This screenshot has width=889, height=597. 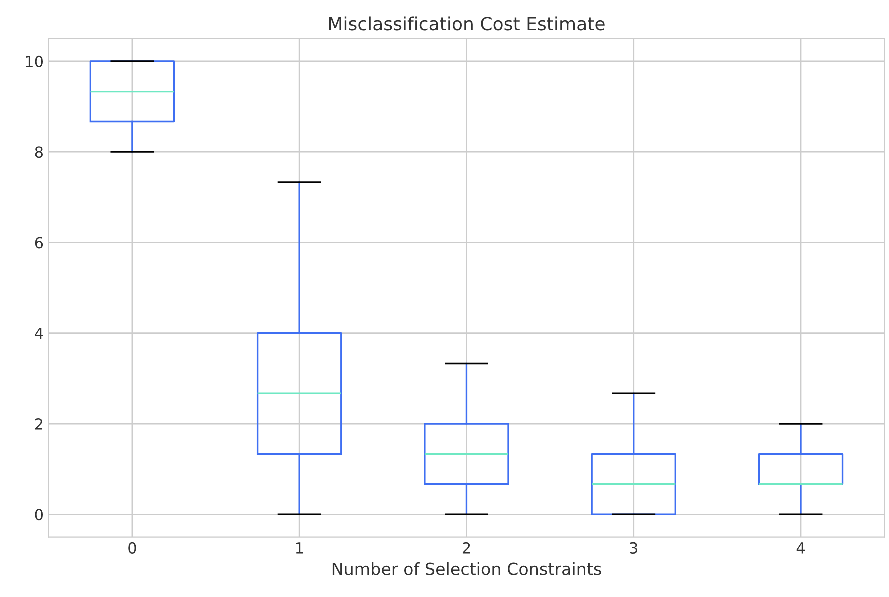 I want to click on y-tick-label: 0, so click(x=39, y=515).